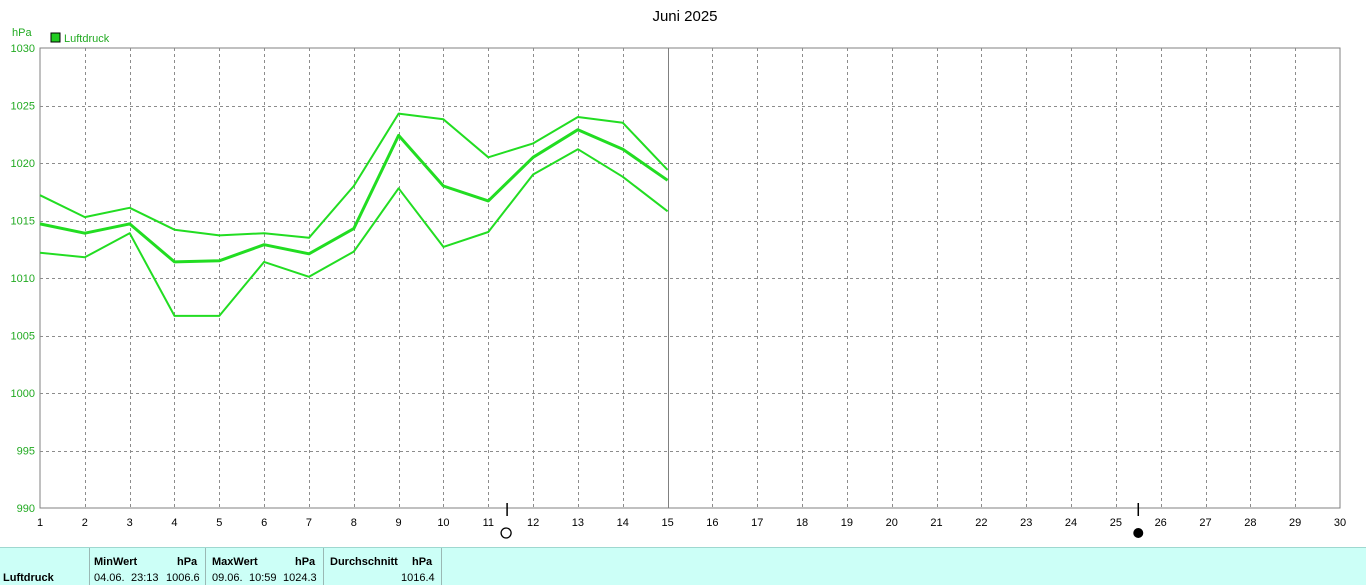 The height and width of the screenshot is (585, 1366). Describe the element at coordinates (23, 107) in the screenshot. I see `y-tick-label: 1025` at that location.